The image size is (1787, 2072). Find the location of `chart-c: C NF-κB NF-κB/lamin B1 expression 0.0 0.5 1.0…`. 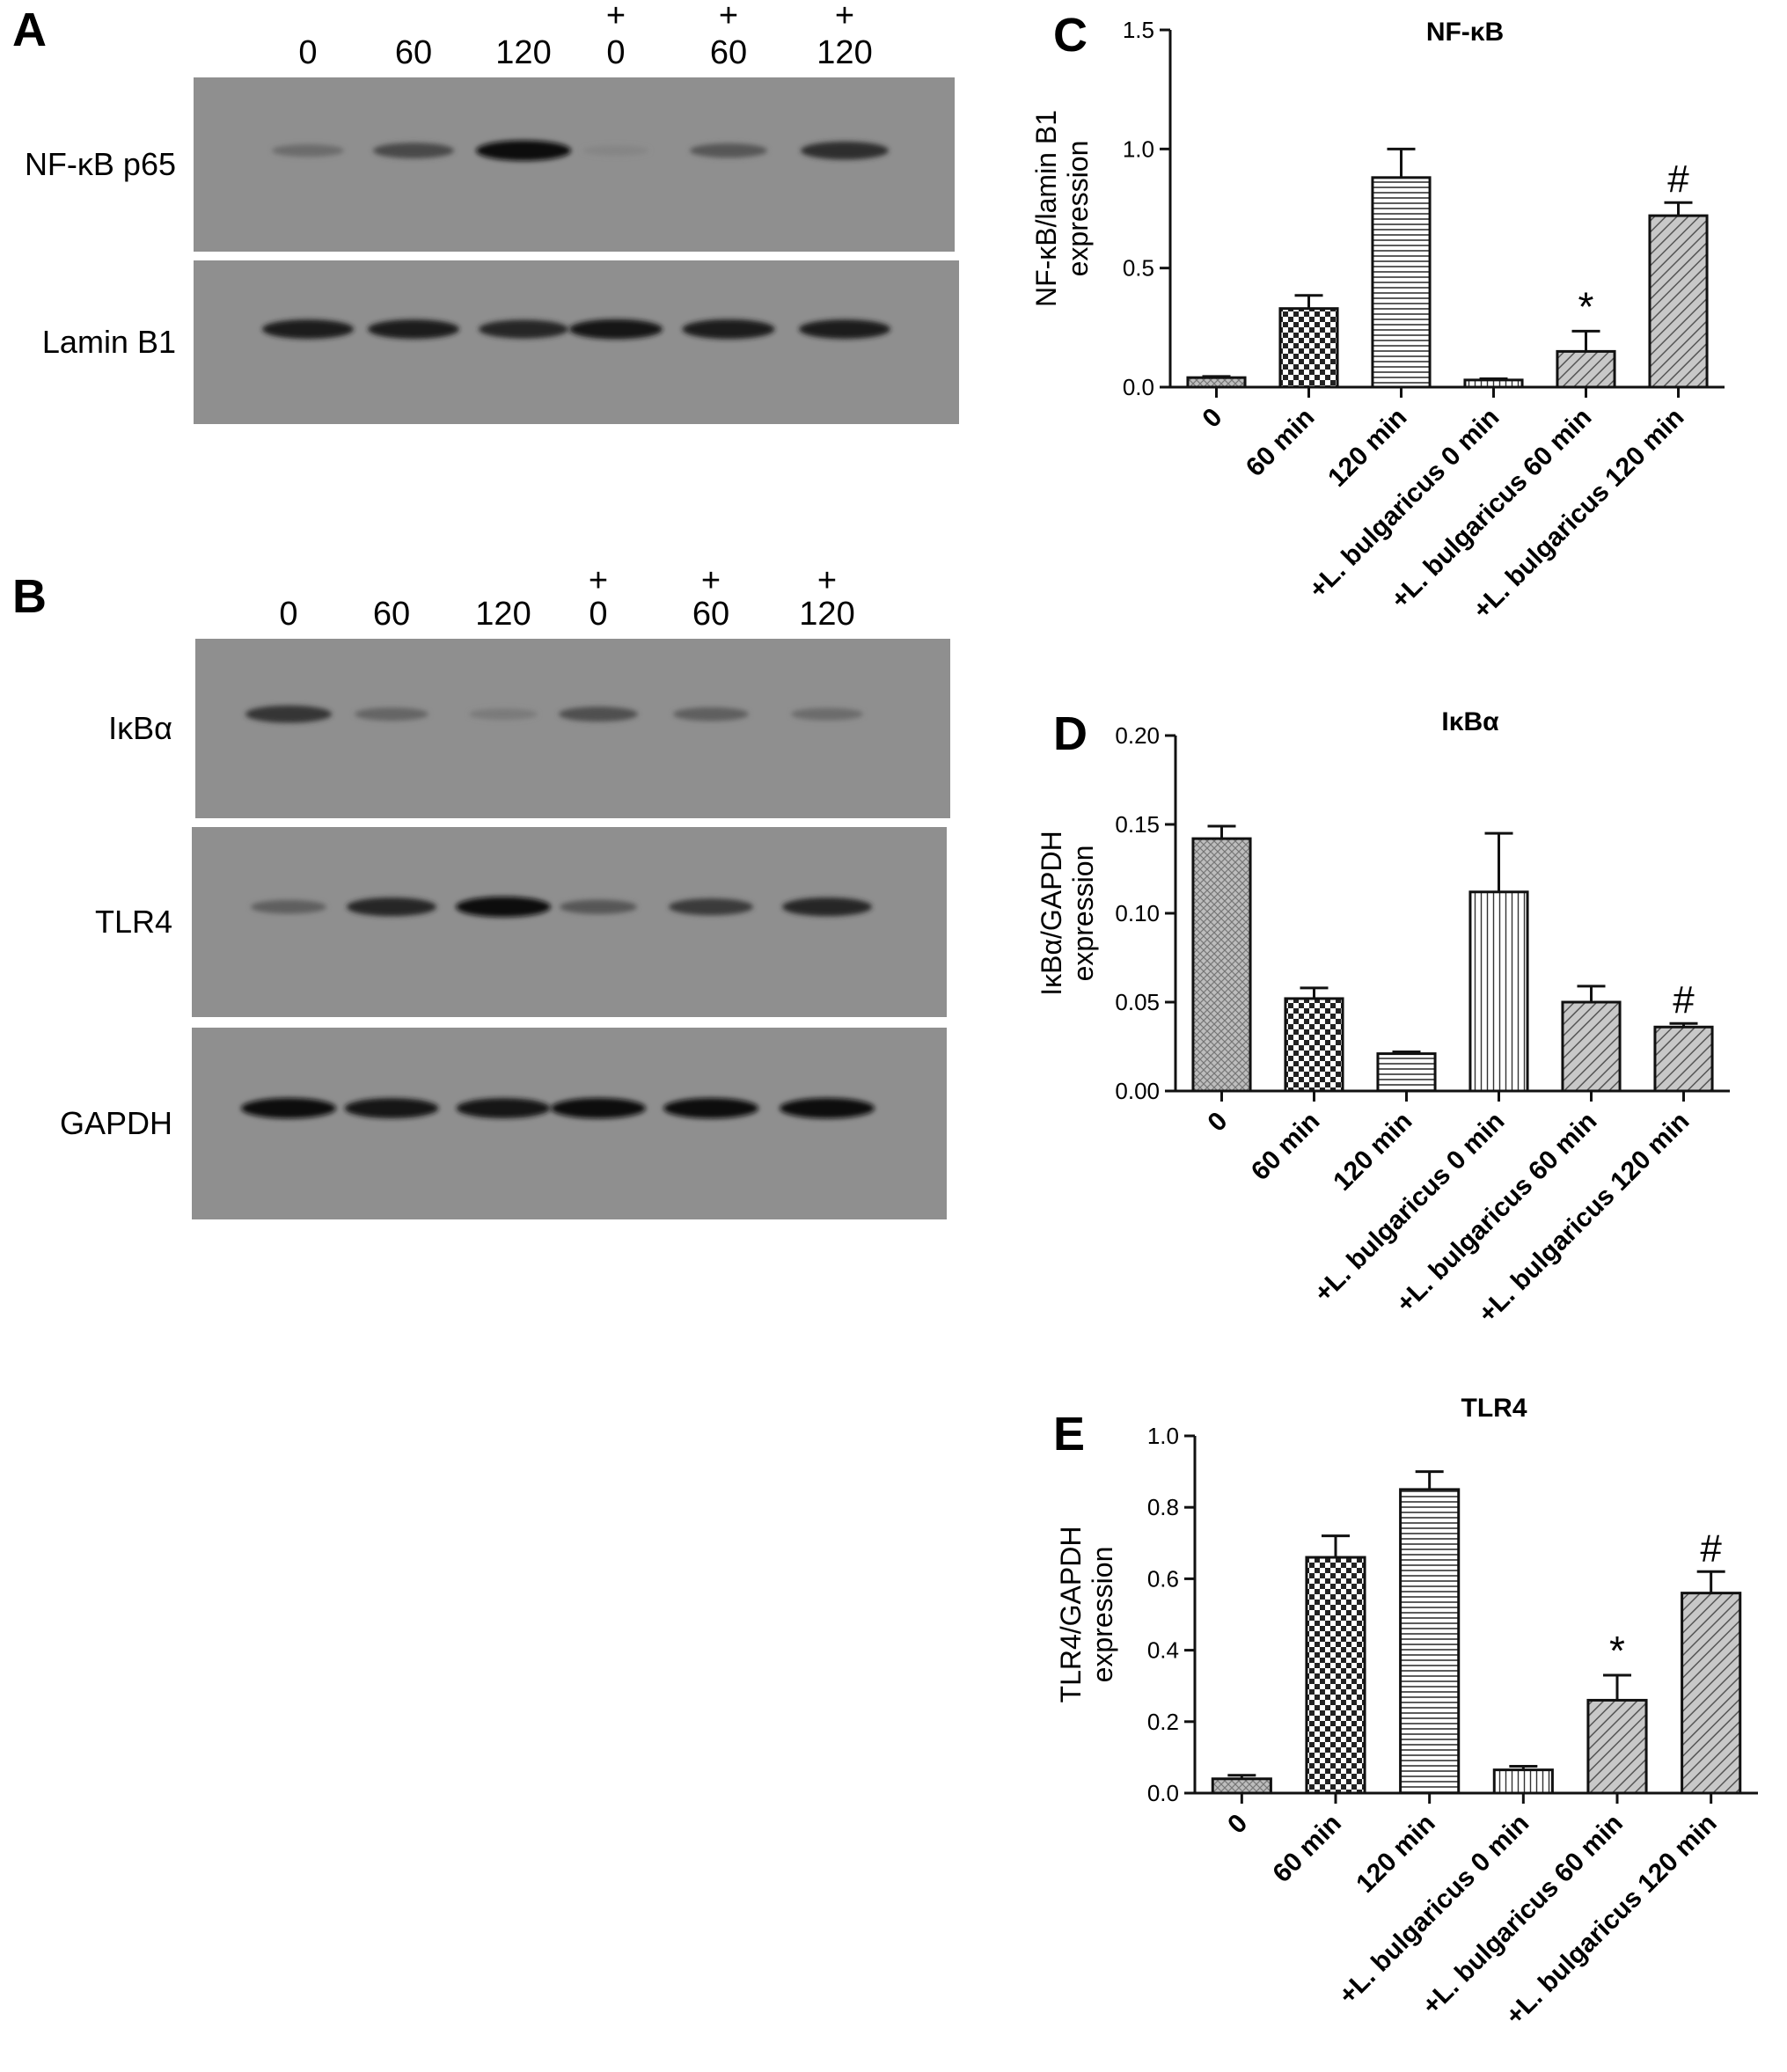

chart-c: C NF-κB NF-κB/lamin B1 expression 0.0 0.5 1.0… is located at coordinates (1377, 317).